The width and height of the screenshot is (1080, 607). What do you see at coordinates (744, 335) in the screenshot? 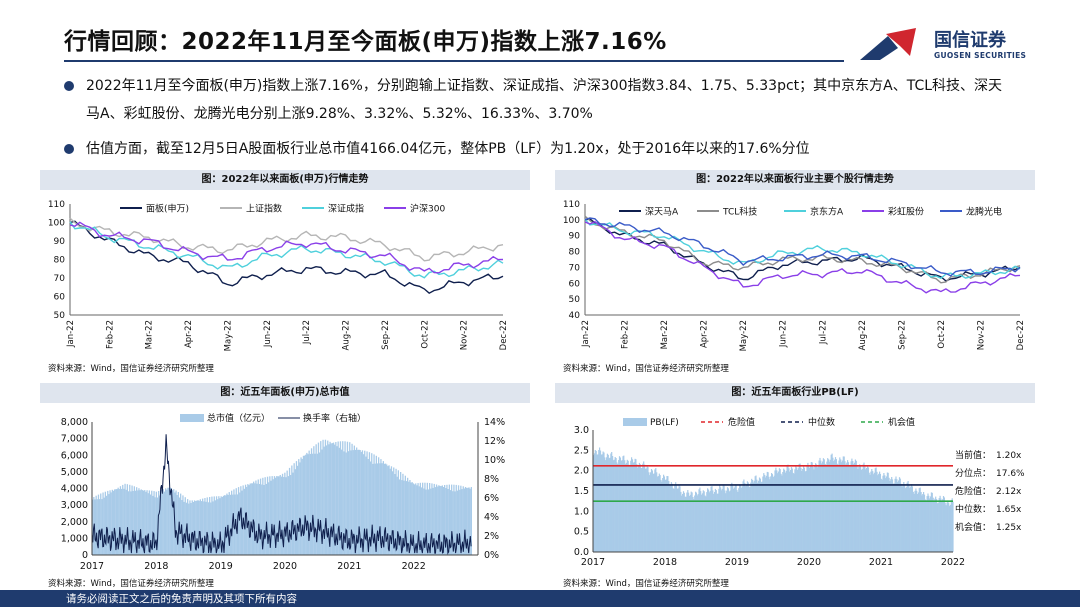
I see `x-tick-label: May-22` at bounding box center [744, 335].